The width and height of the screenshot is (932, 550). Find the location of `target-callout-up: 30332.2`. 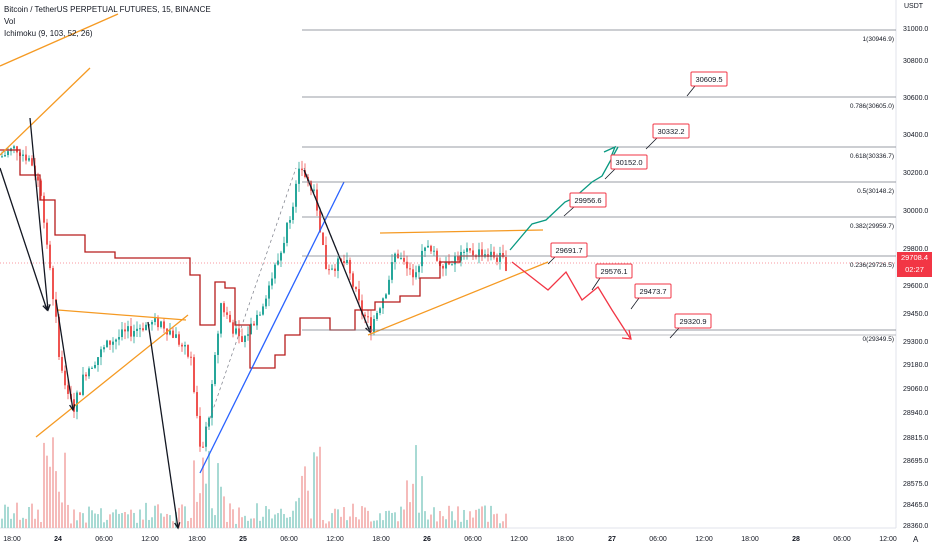

target-callout-up: 30332.2 is located at coordinates (667, 136).